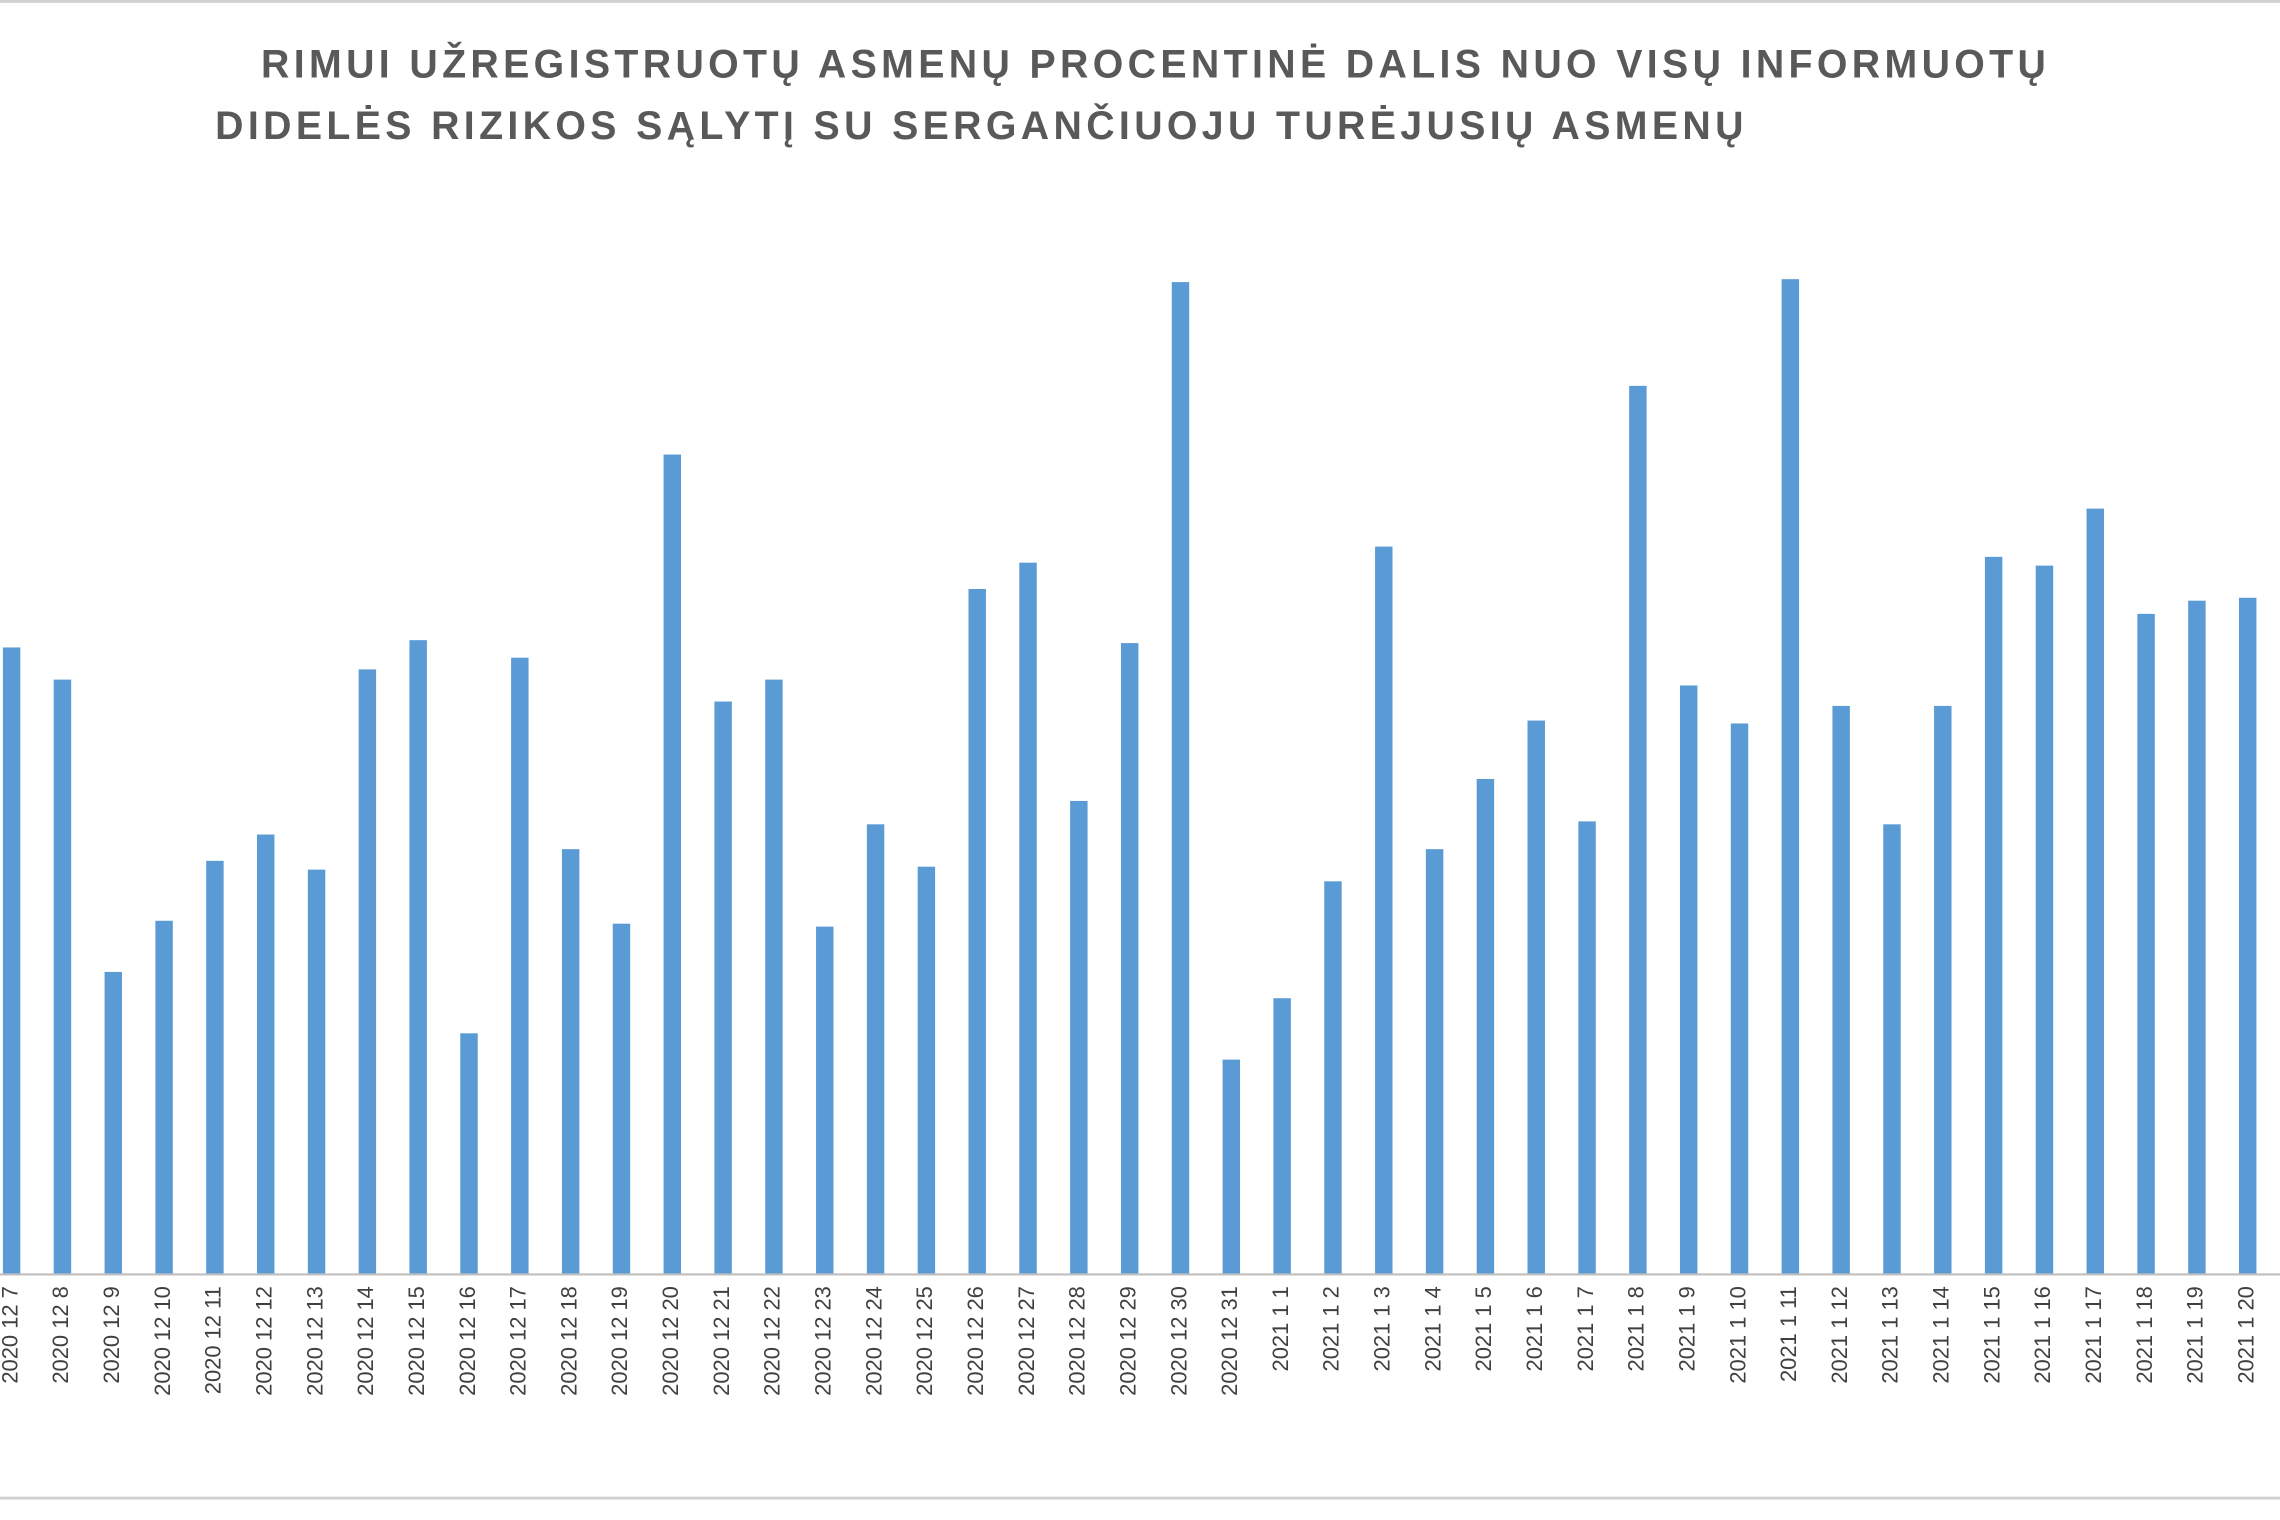 This screenshot has height=1520, width=2280. What do you see at coordinates (1432, 1328) in the screenshot?
I see `x-tick-label: 2021 1 4` at bounding box center [1432, 1328].